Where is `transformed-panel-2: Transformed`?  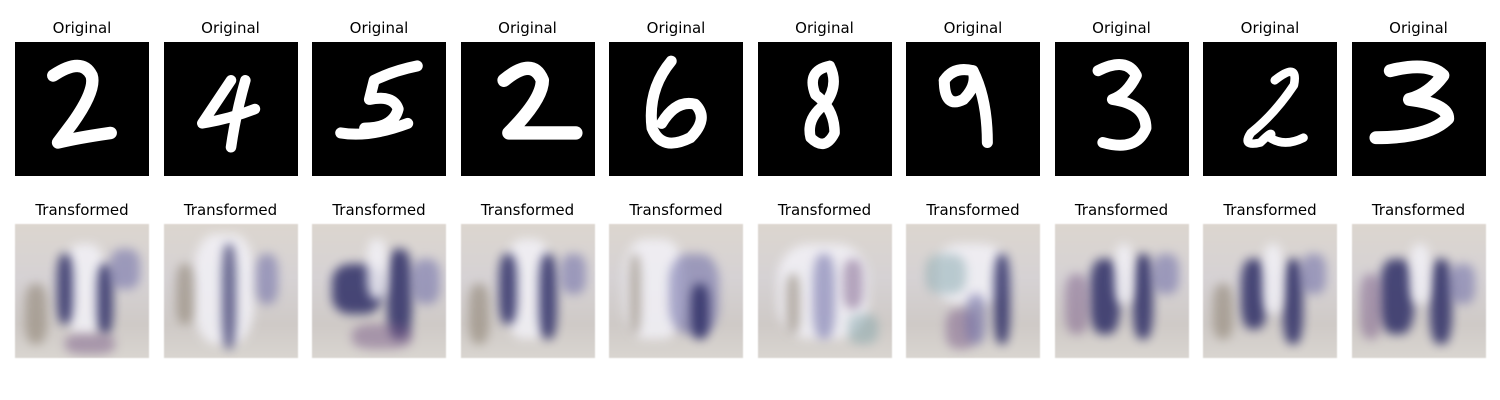 transformed-panel-2: Transformed is located at coordinates (230, 280).